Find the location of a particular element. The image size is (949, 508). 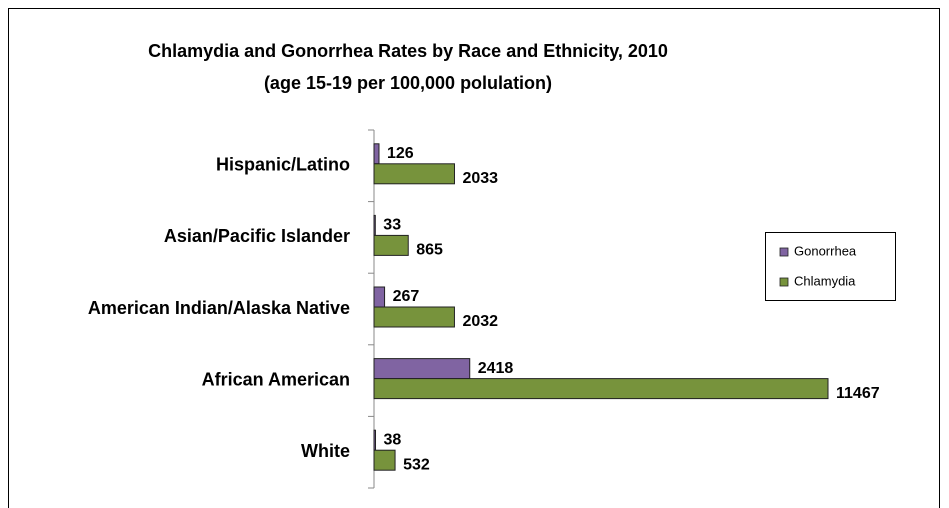

category-label: Hispanic/Latino is located at coordinates (283, 165).